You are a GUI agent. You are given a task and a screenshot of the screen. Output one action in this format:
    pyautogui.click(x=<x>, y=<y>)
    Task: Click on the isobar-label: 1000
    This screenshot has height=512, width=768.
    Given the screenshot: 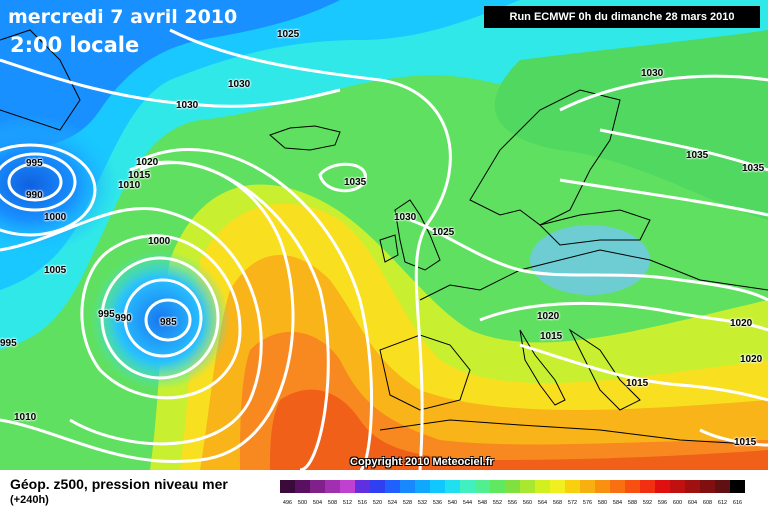 What is the action you would take?
    pyautogui.click(x=159, y=241)
    